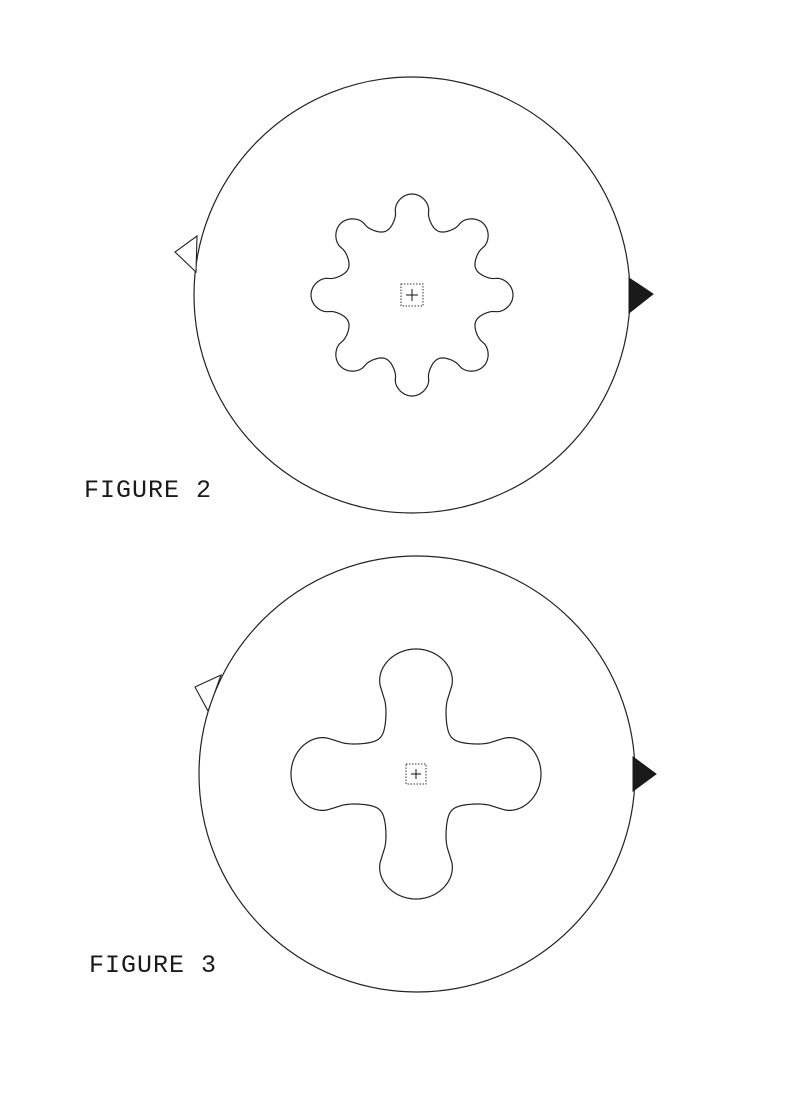 This screenshot has height=1118, width=800. I want to click on lobed-opening-fig2, so click(412, 295).